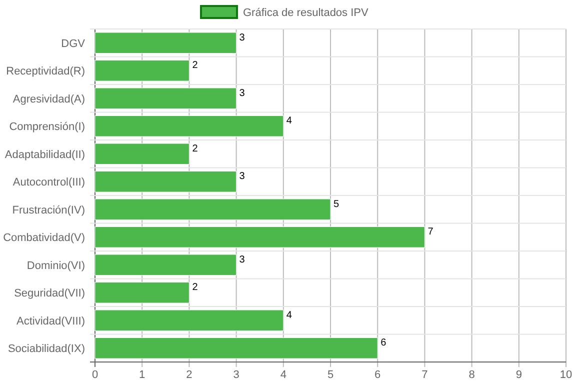 The image size is (575, 387). What do you see at coordinates (47, 127) in the screenshot?
I see `y-tick-label: Comprensión(I)` at bounding box center [47, 127].